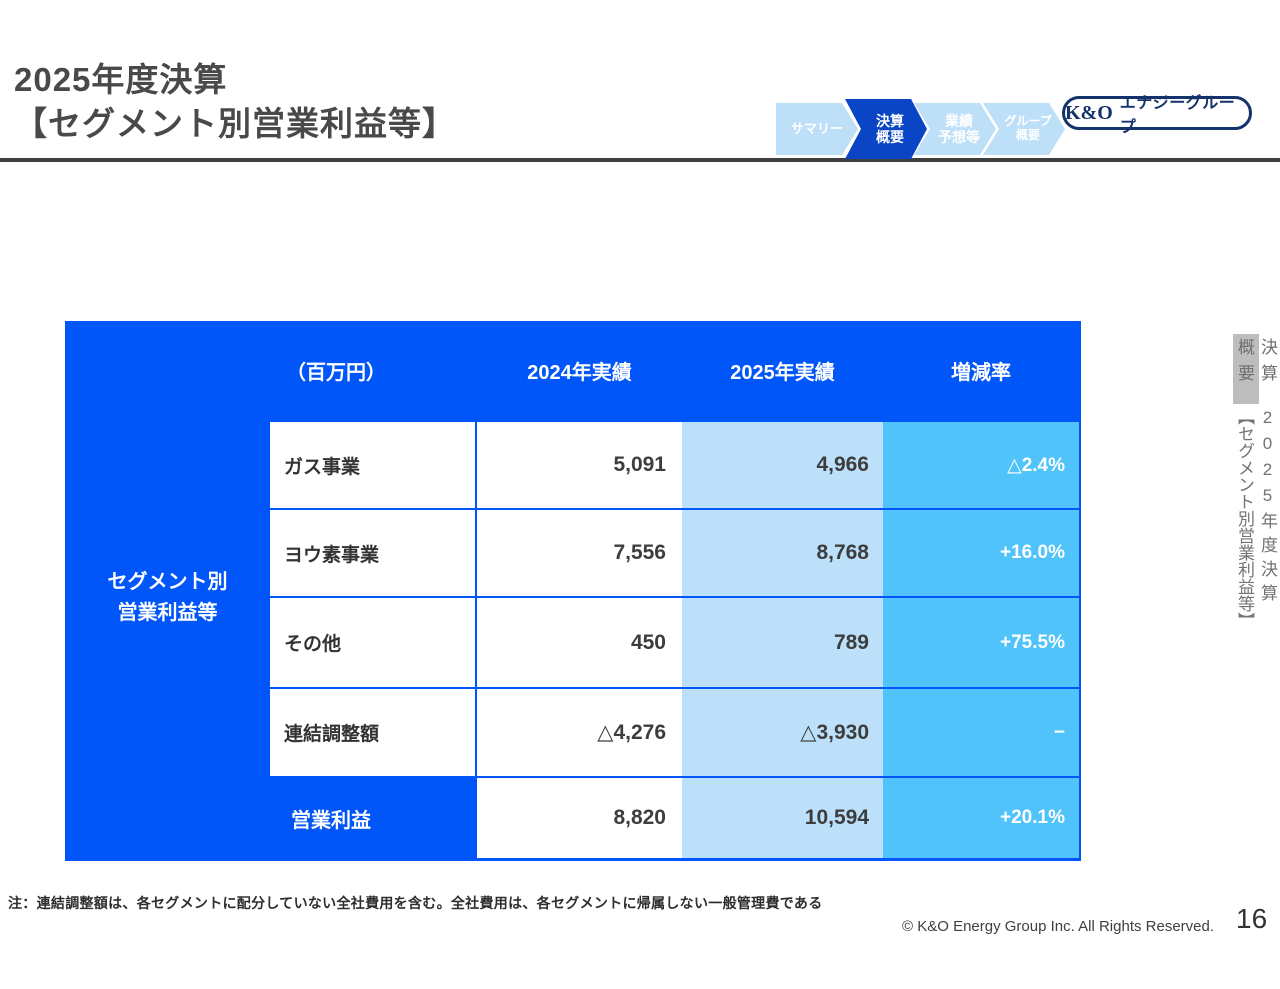 The height and width of the screenshot is (989, 1280). Describe the element at coordinates (959, 137) in the screenshot. I see `nav-item-label: 予想等` at that location.